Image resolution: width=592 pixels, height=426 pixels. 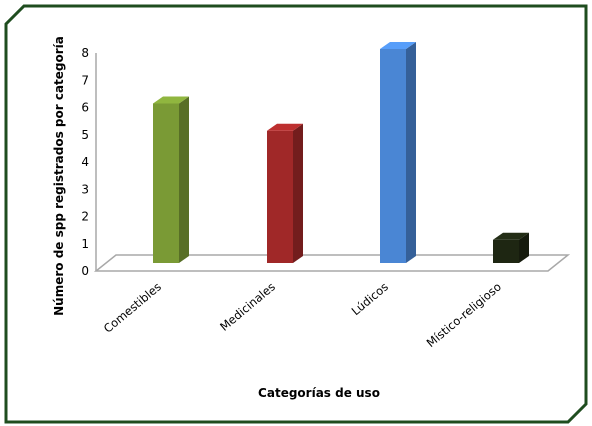 What do you see at coordinates (85, 80) in the screenshot?
I see `y-tick-label: 7` at bounding box center [85, 80].